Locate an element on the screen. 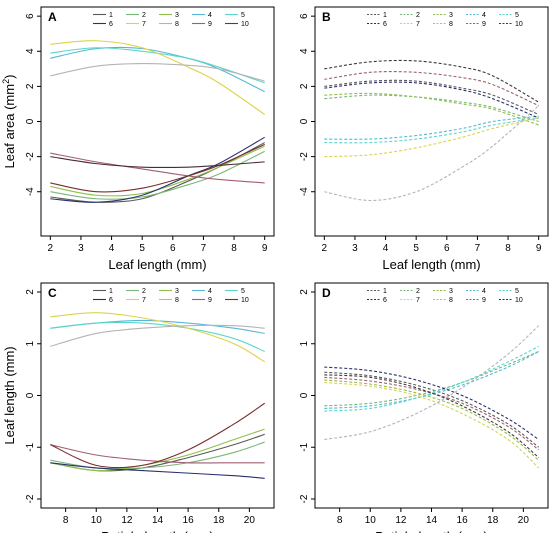 The height and width of the screenshot is (533, 550). y-axis-label-close: ) is located at coordinates (9, 77).